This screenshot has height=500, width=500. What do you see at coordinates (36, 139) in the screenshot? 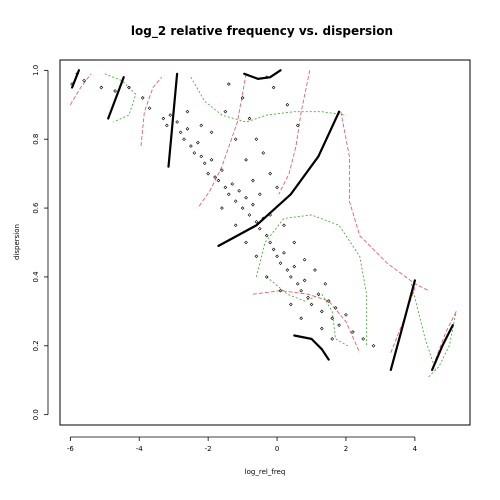
I see `y-tick-label: 0.8` at bounding box center [36, 139].